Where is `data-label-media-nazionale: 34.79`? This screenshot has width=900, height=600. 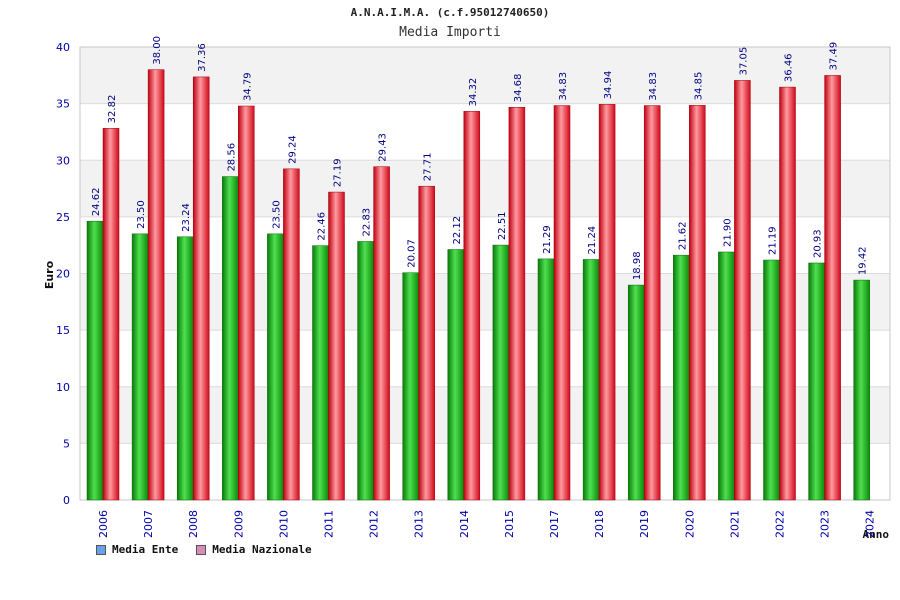
data-label-media-nazionale: 34.79 is located at coordinates (247, 86).